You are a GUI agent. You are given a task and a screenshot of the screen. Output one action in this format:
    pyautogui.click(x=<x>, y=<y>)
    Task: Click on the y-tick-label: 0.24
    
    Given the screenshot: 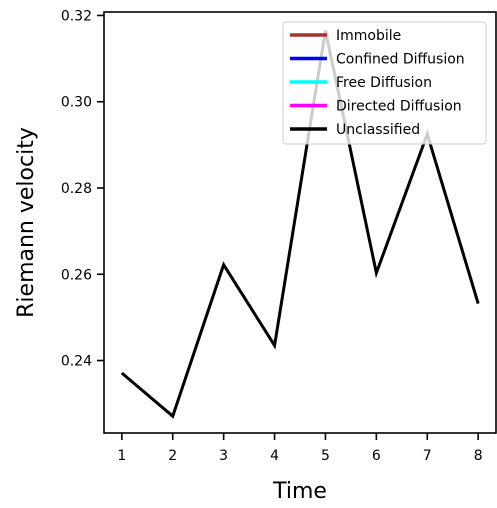 What is the action you would take?
    pyautogui.click(x=76, y=362)
    